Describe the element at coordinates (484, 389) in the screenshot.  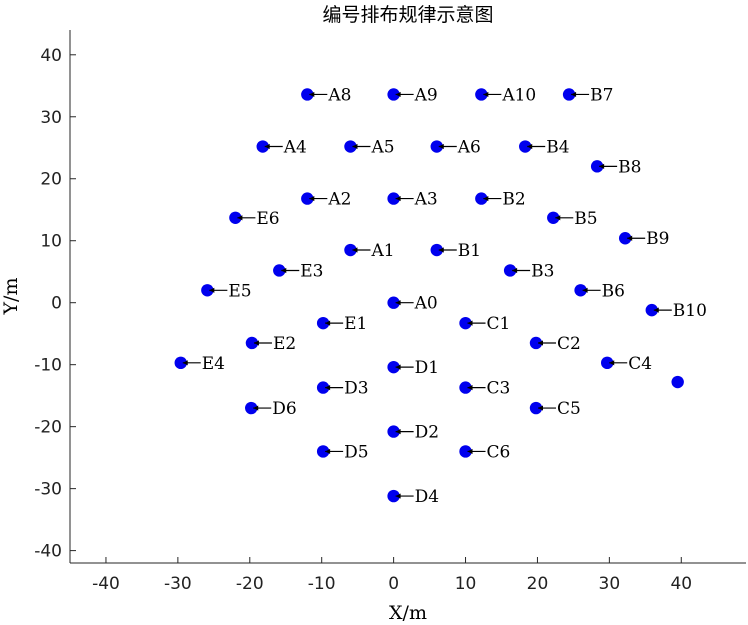
I see `data-point: C3` at that location.